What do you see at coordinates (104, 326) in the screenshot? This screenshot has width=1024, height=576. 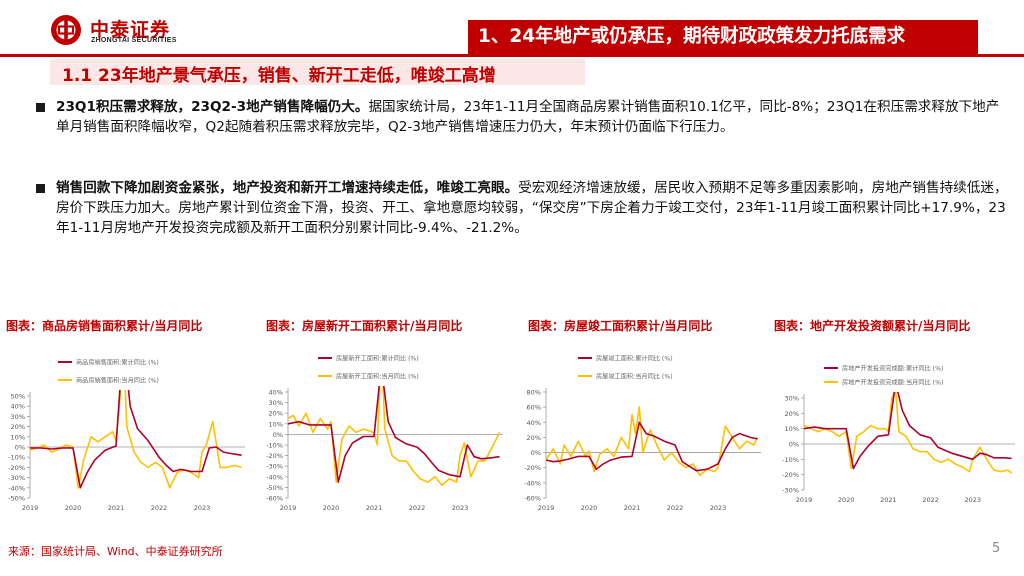 I see `chart-title-sales: 图表：商品房销售面积累计/当月同比` at bounding box center [104, 326].